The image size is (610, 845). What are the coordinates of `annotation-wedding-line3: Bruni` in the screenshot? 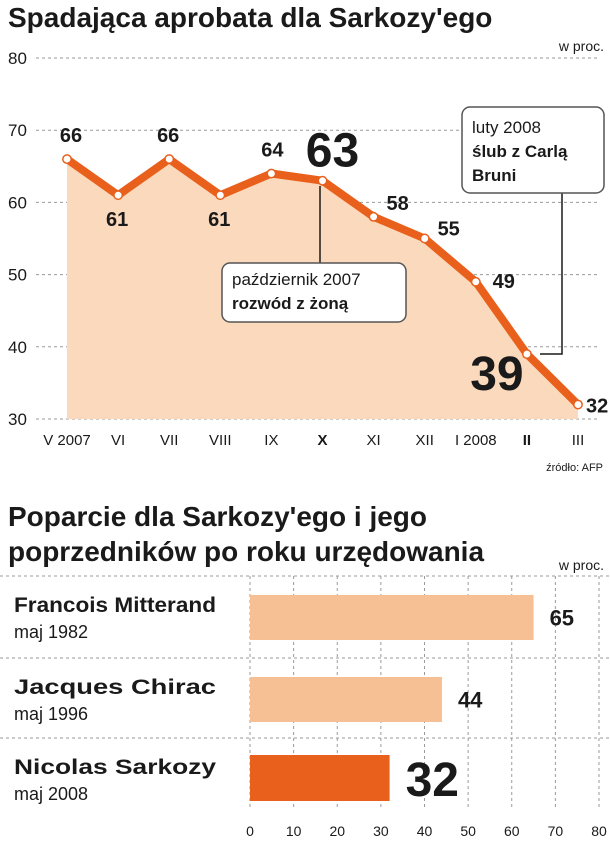 It's located at (494, 175).